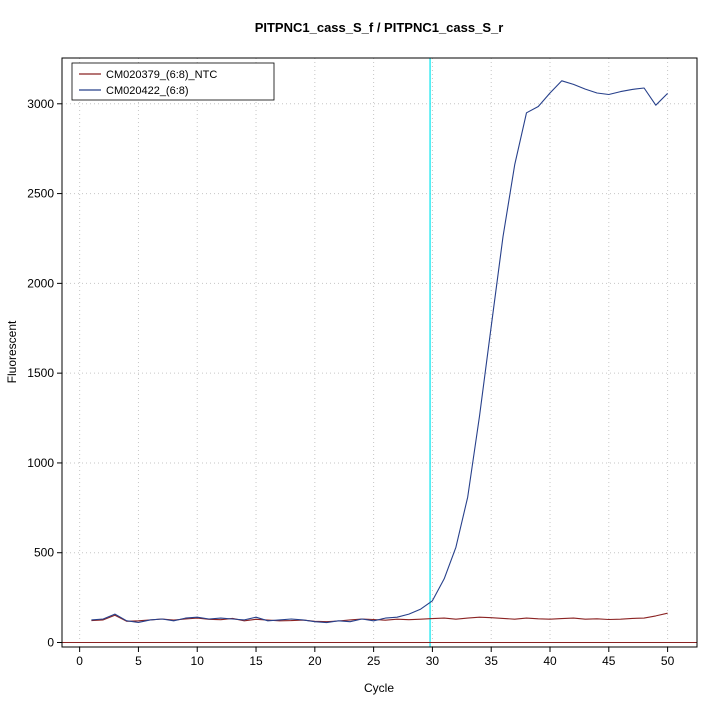  I want to click on x-tick-label: 25, so click(374, 661).